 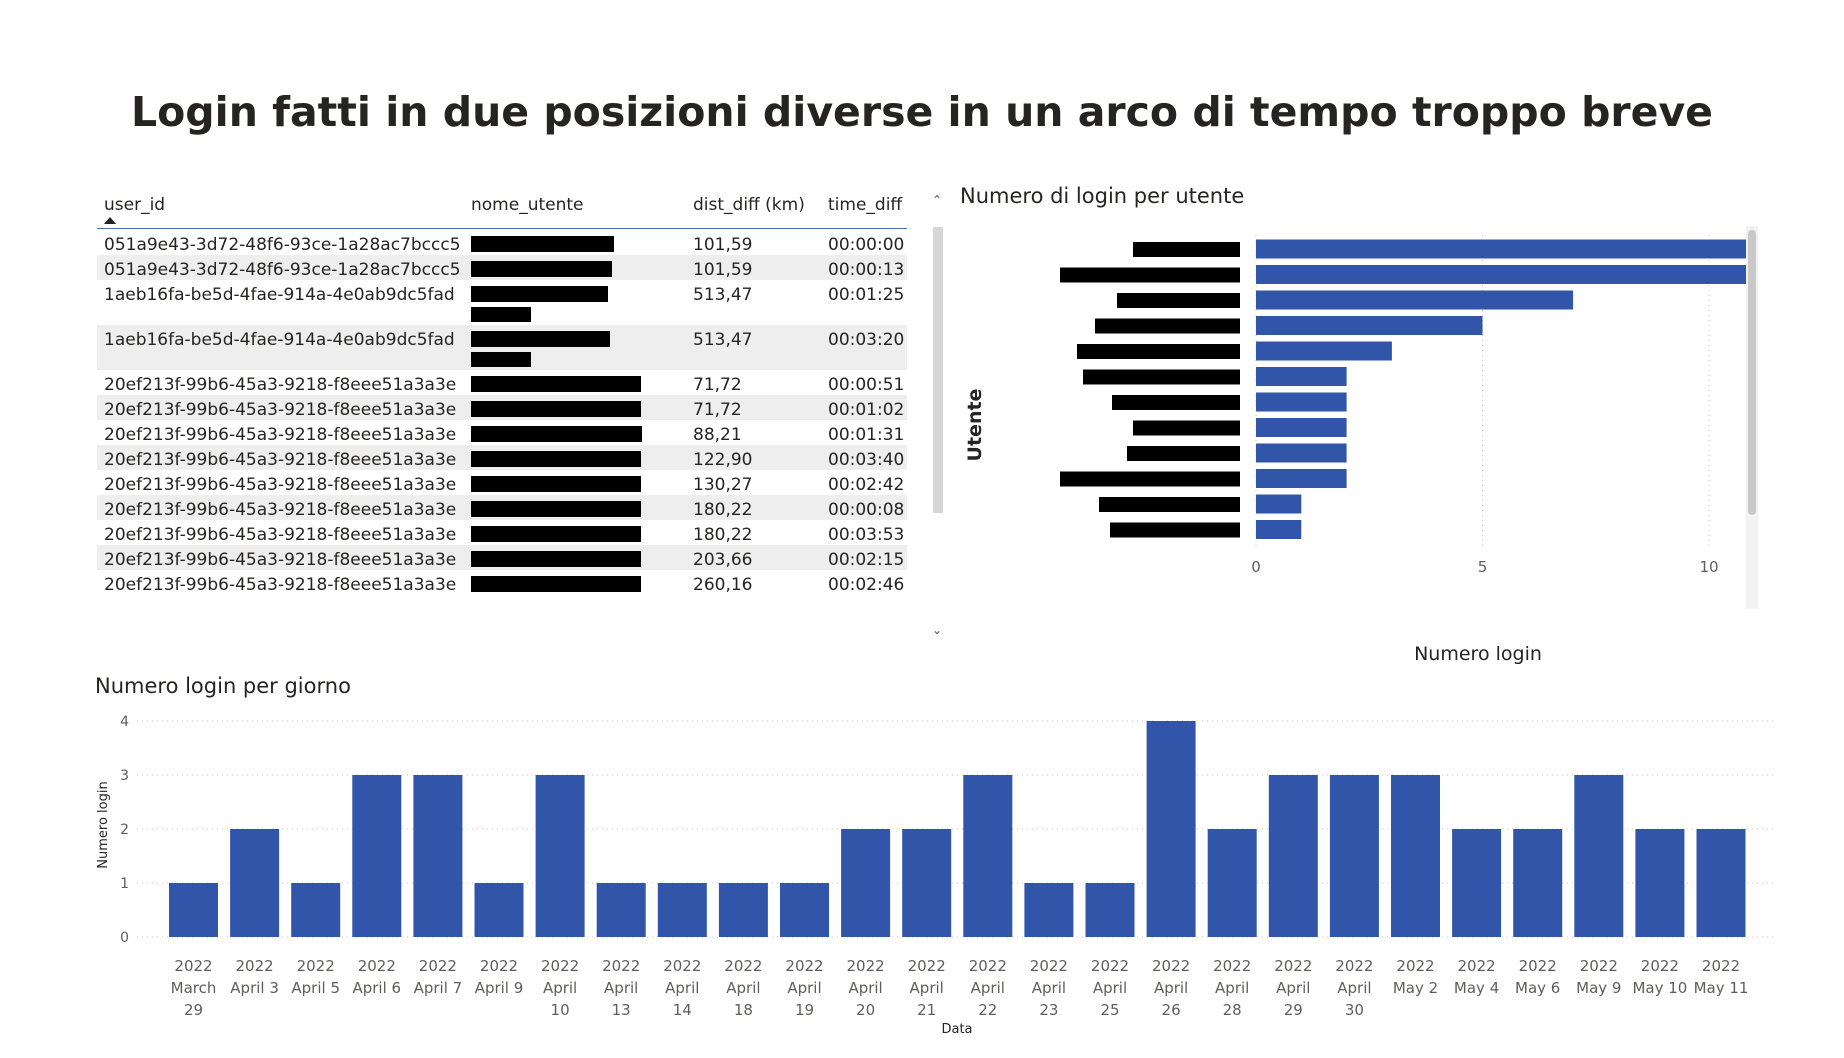 I want to click on table-scrollbar: ⌃ ⌄, so click(x=938, y=423).